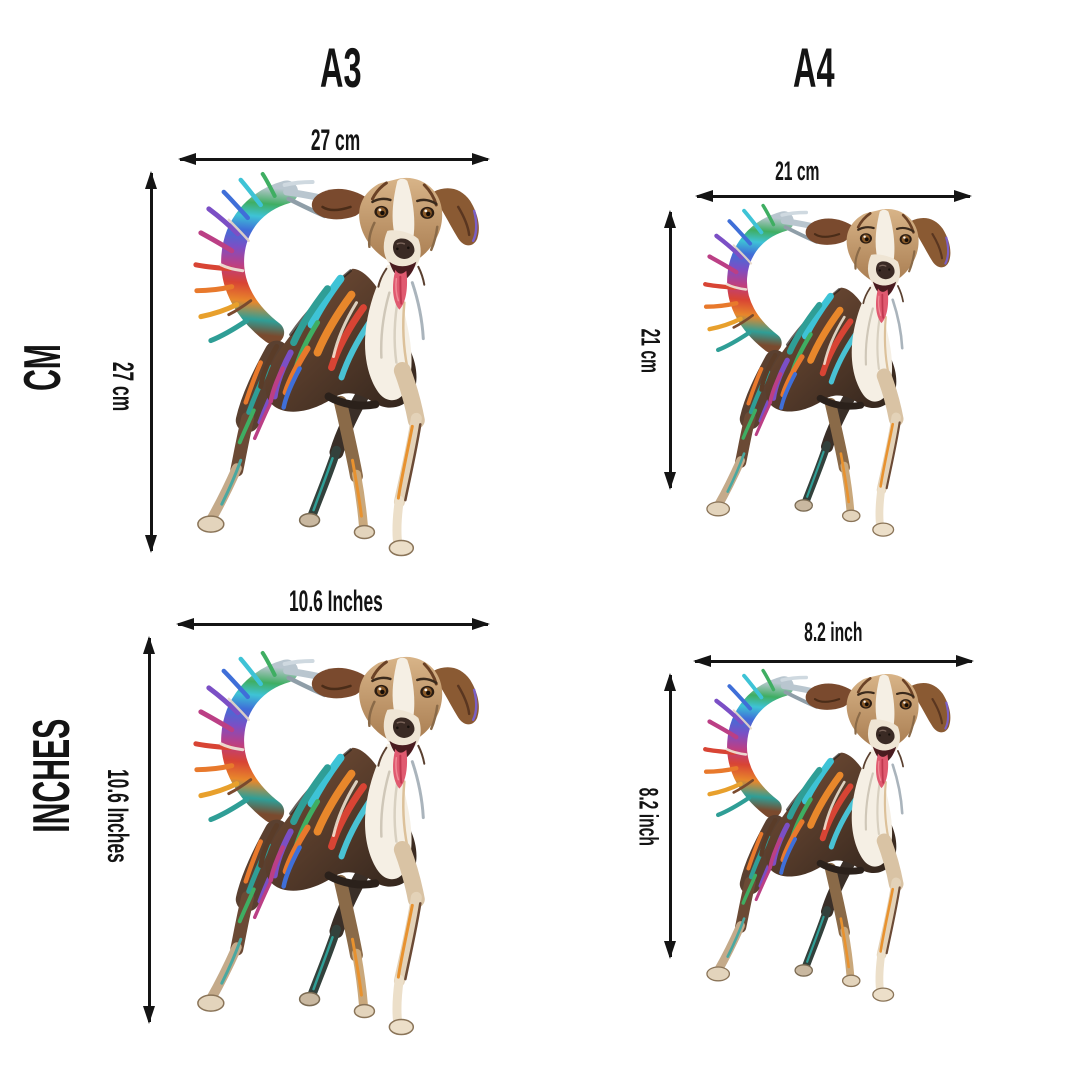 The height and width of the screenshot is (1080, 1080). I want to click on row-label-cm: CM, so click(43, 368).